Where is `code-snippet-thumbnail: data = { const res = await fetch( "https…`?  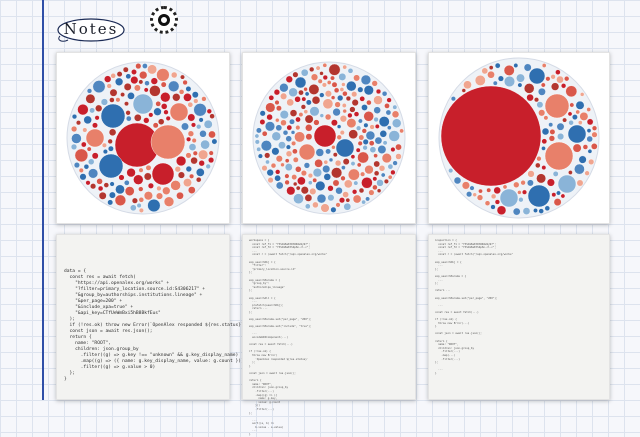 code-snippet-thumbnail: data = { const res = await fetch( "https… is located at coordinates (152, 317).